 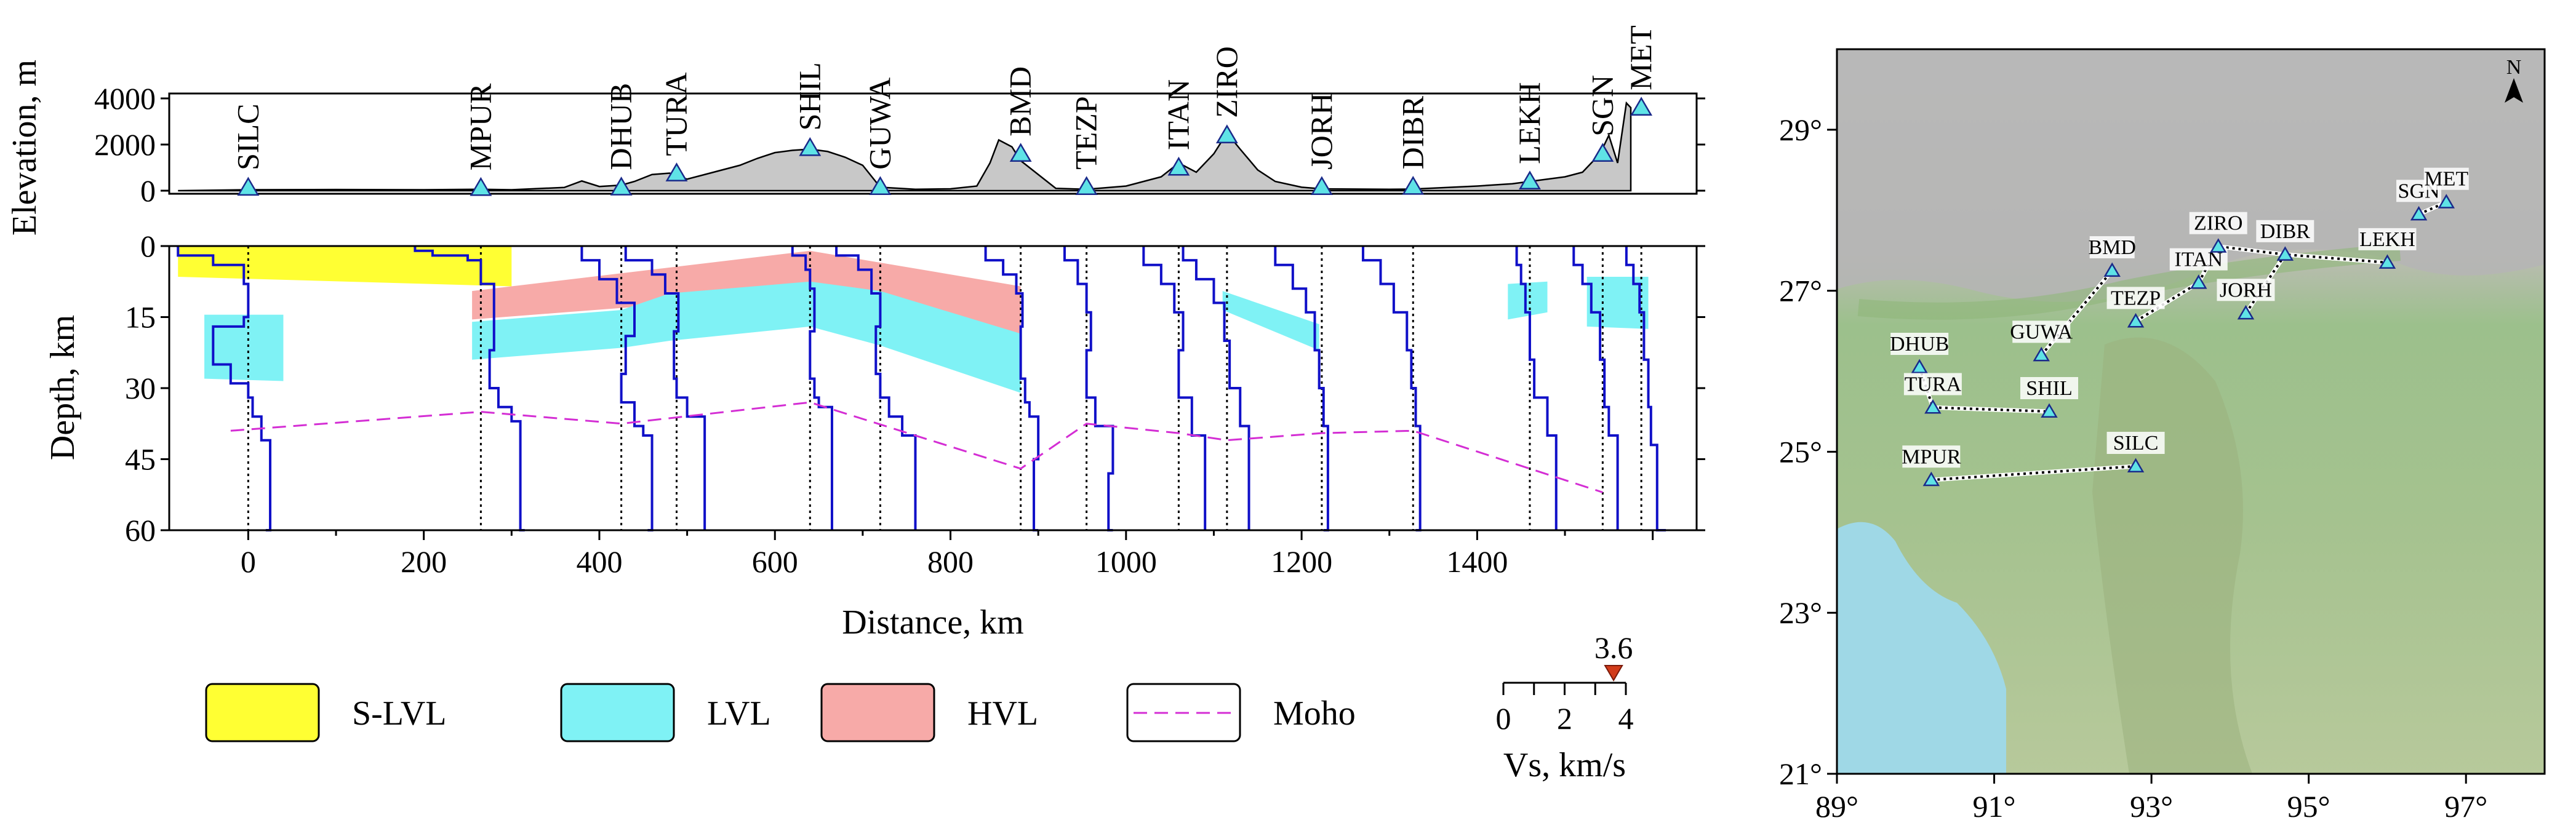 What do you see at coordinates (676, 172) in the screenshot?
I see `station-marker-tura` at bounding box center [676, 172].